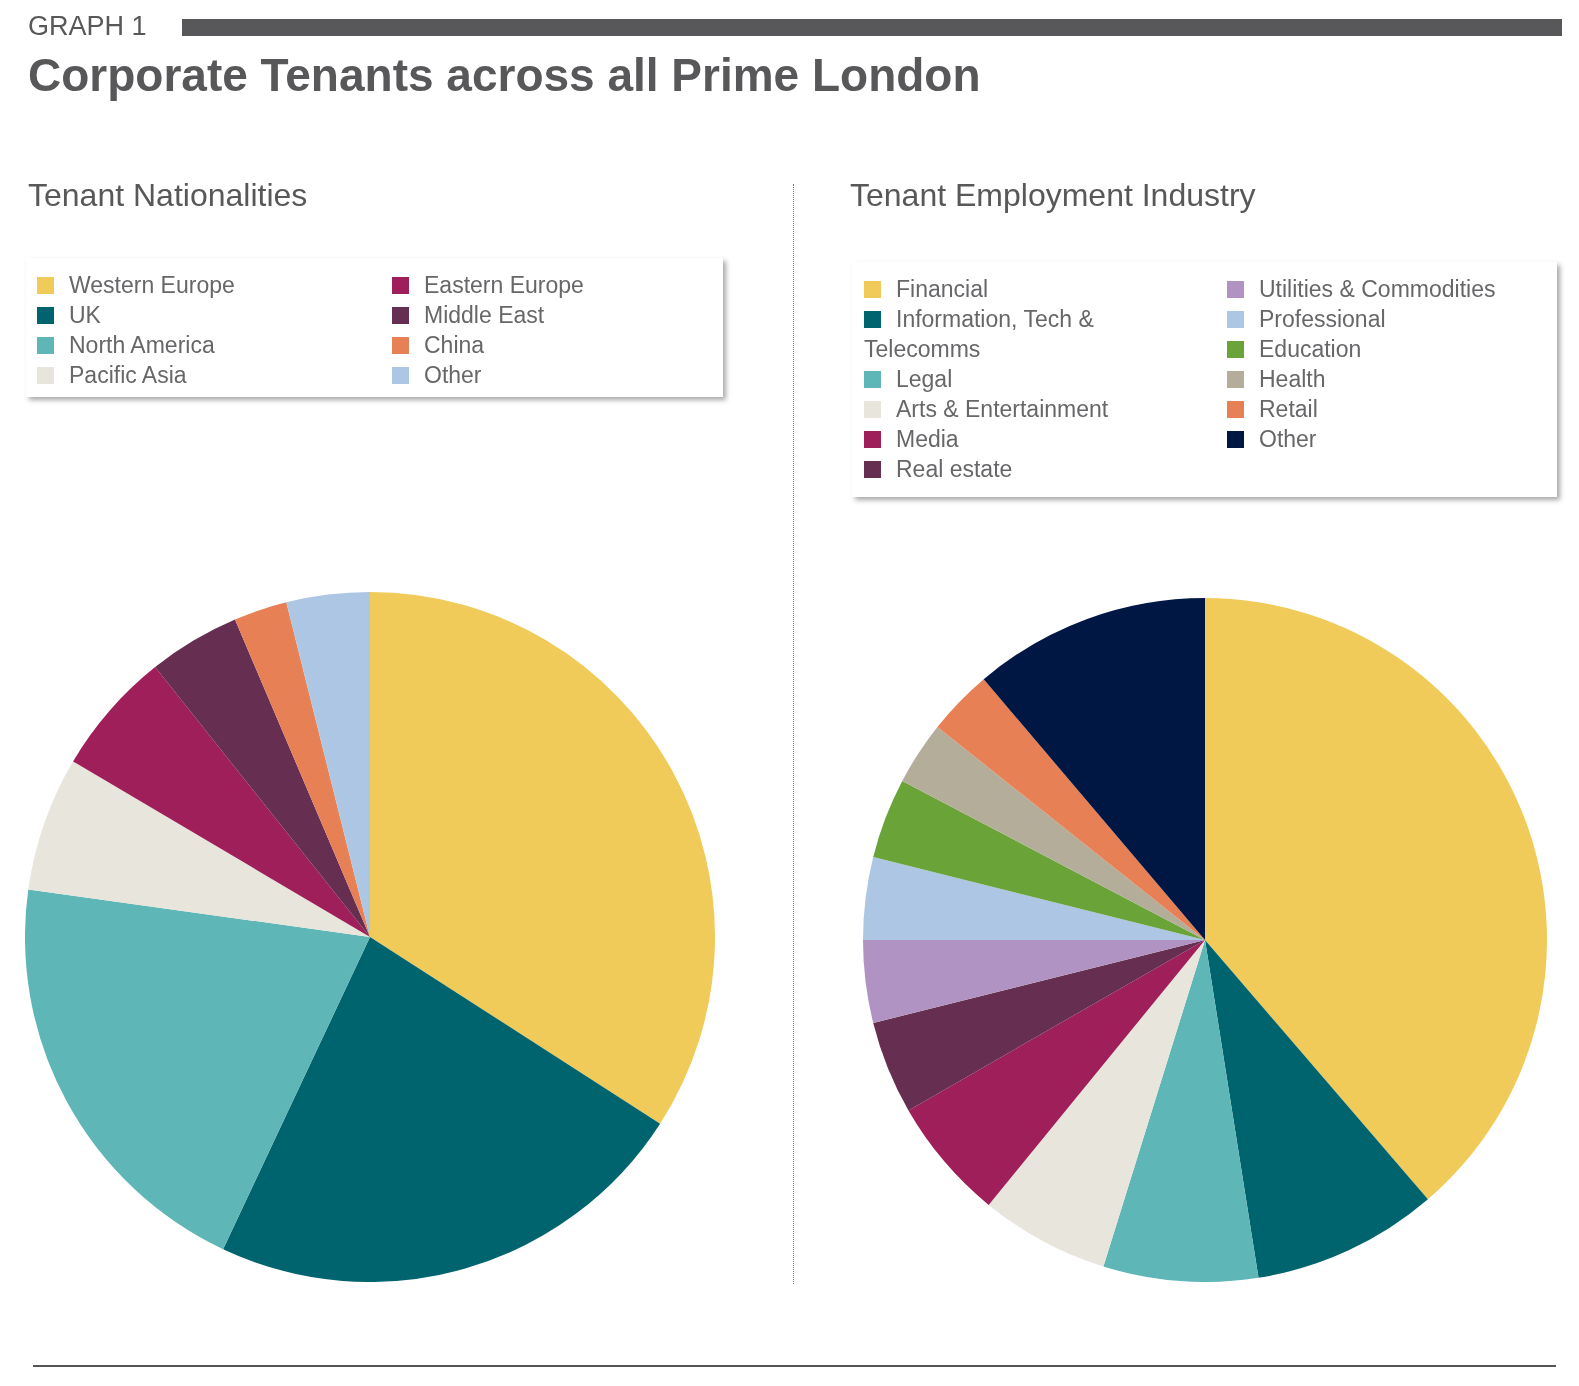 The height and width of the screenshot is (1386, 1579). I want to click on legend-label: Professional, so click(1322, 319).